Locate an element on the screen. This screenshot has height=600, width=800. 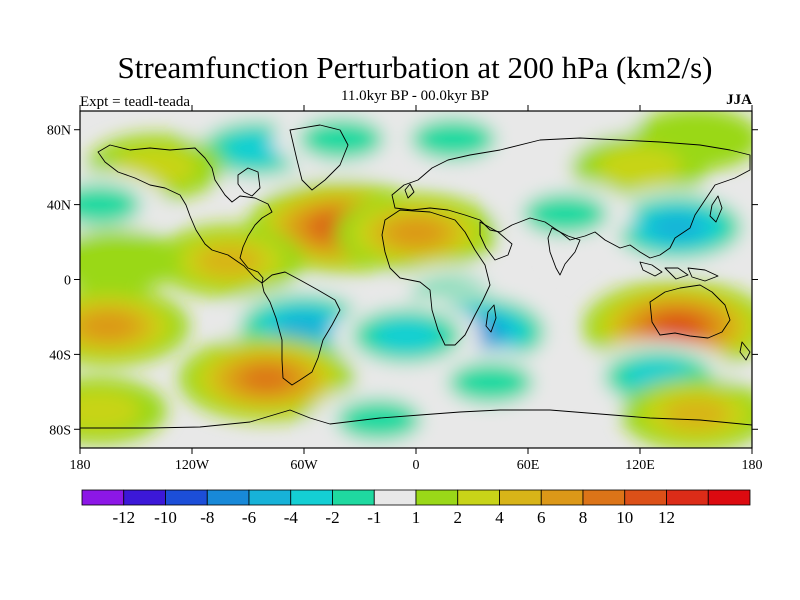
lat-label: 80S is located at coordinates (60, 430).